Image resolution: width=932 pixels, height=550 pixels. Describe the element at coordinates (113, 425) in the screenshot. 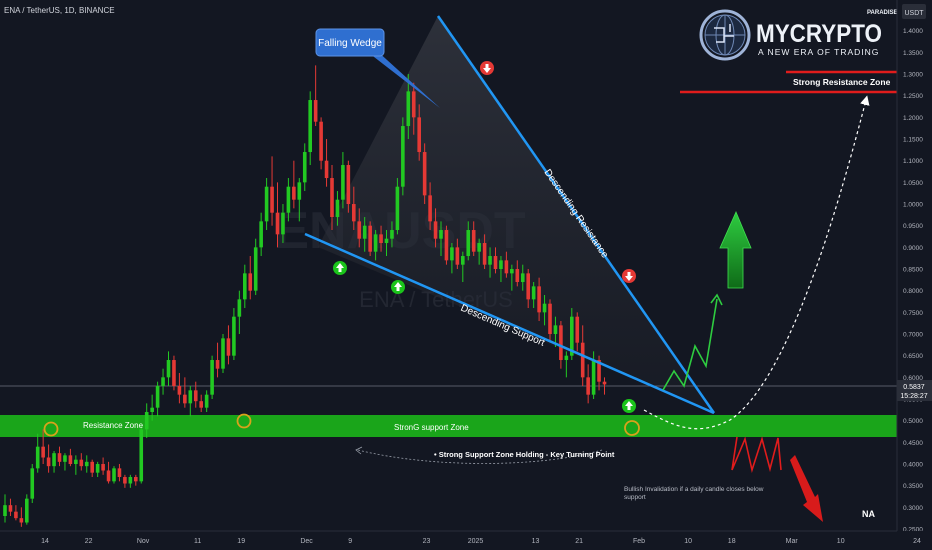

I see `resistance-zone-label: Resistance Zone` at that location.